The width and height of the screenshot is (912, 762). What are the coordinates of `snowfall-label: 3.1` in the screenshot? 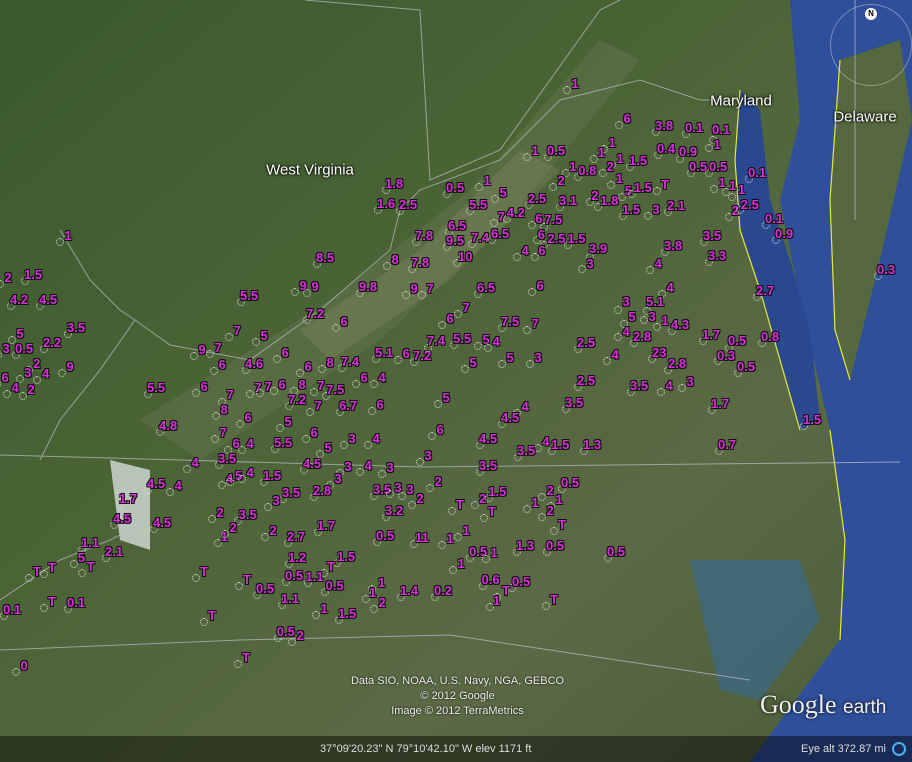 It's located at (568, 200).